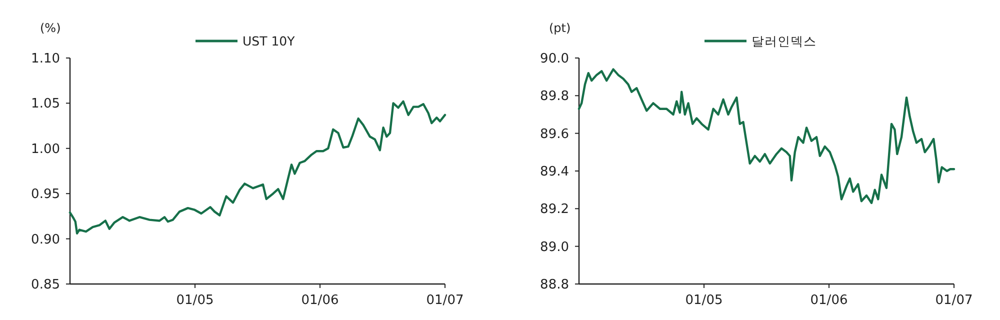 The height and width of the screenshot is (320, 1000). I want to click on y-tick-label: 1.05, so click(45, 104).